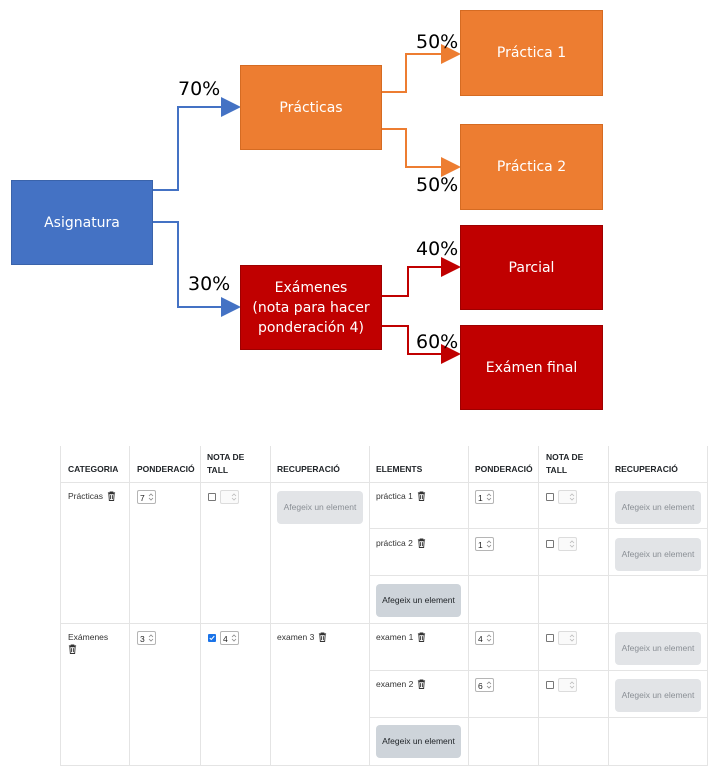 The width and height of the screenshot is (719, 777). What do you see at coordinates (394, 543) in the screenshot?
I see `element-name: práctica 2` at bounding box center [394, 543].